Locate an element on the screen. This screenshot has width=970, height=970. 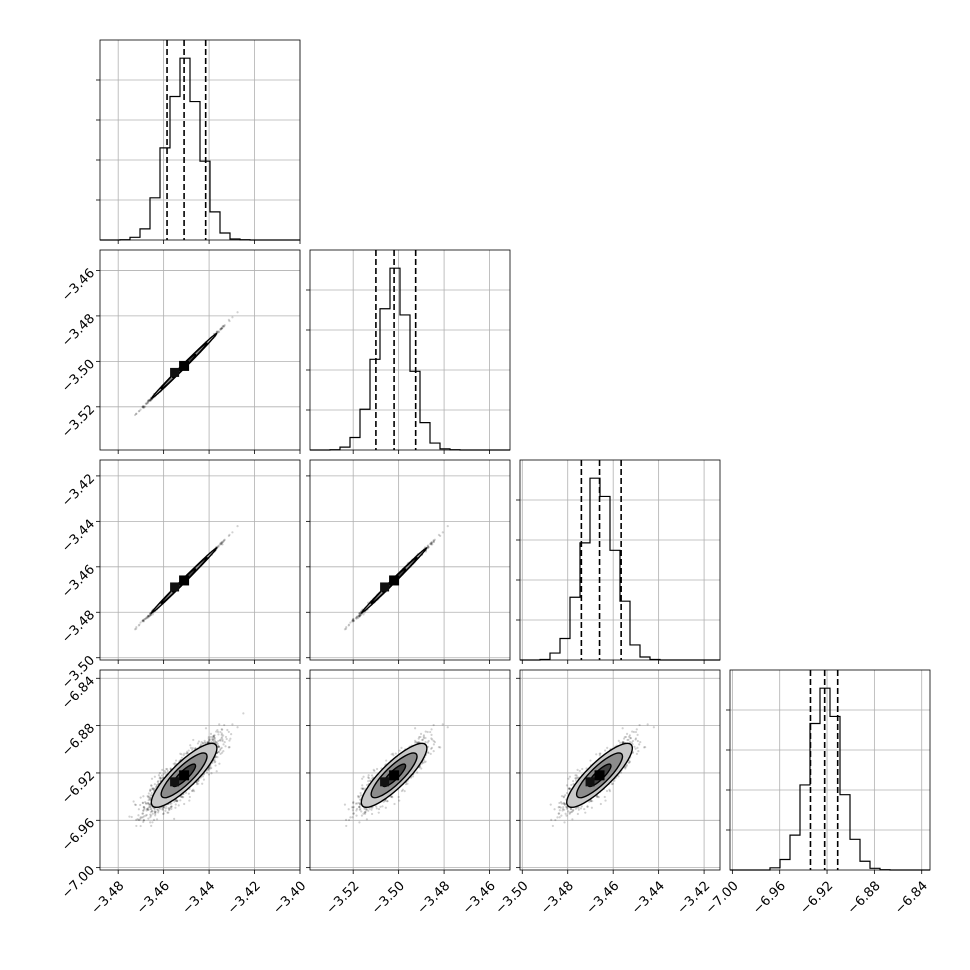
histogram-p1 is located at coordinates (410, 359).